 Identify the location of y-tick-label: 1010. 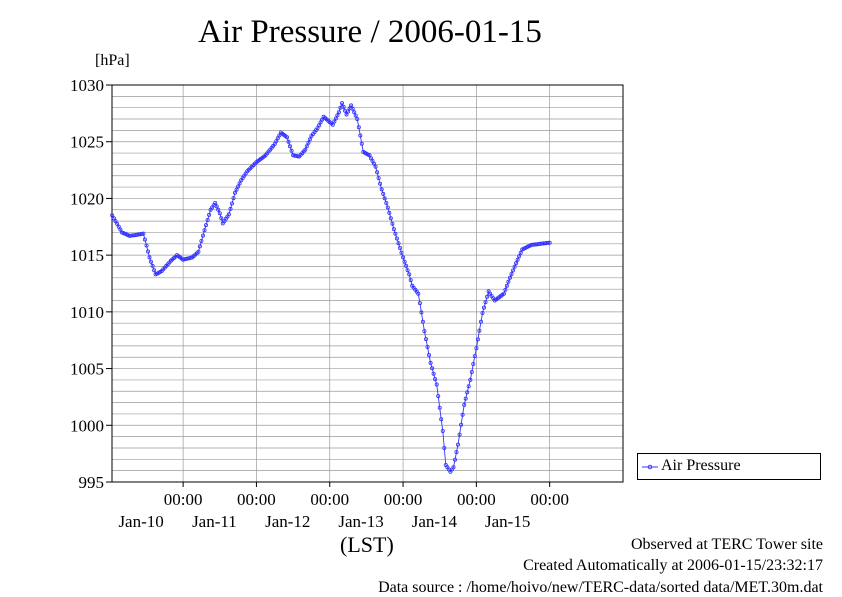
(87, 312).